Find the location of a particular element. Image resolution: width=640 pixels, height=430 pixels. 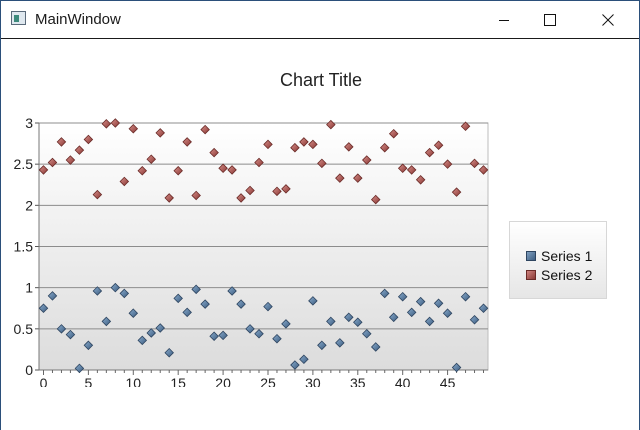

x-tick-label: 0 is located at coordinates (44, 381).